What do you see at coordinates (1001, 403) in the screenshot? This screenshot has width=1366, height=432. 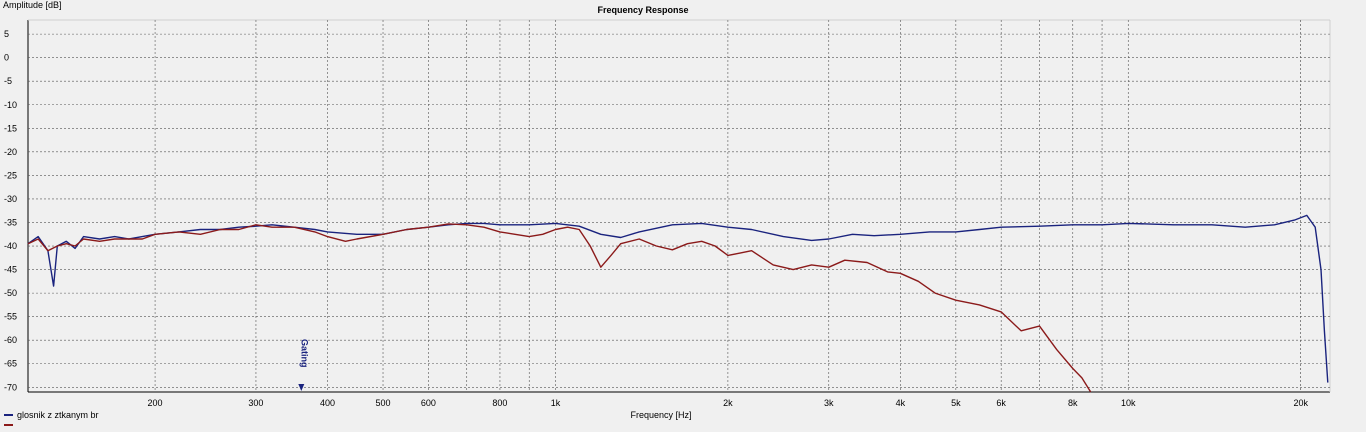 I see `x-tick-label: 6k` at bounding box center [1001, 403].